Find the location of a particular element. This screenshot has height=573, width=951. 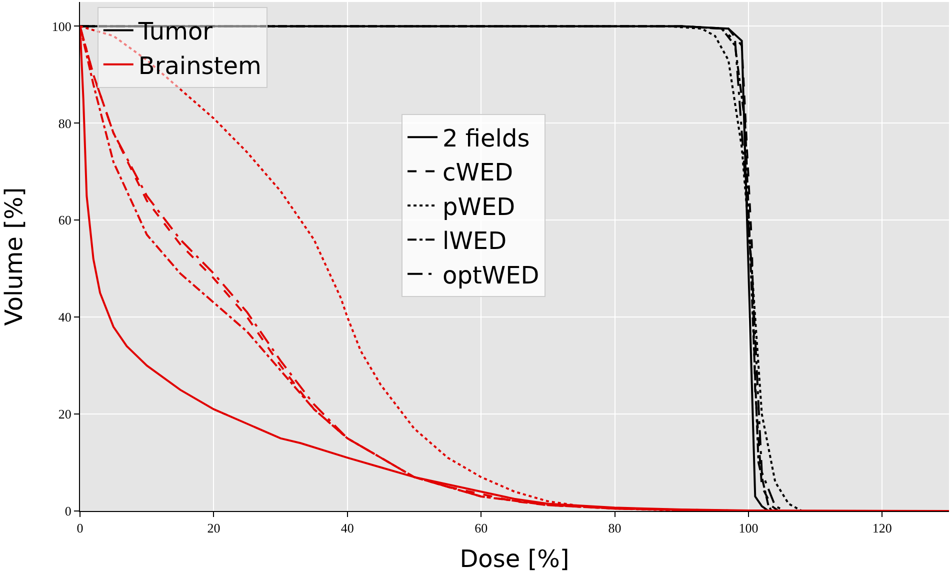

y-tick-label: 20 is located at coordinates (65, 414).